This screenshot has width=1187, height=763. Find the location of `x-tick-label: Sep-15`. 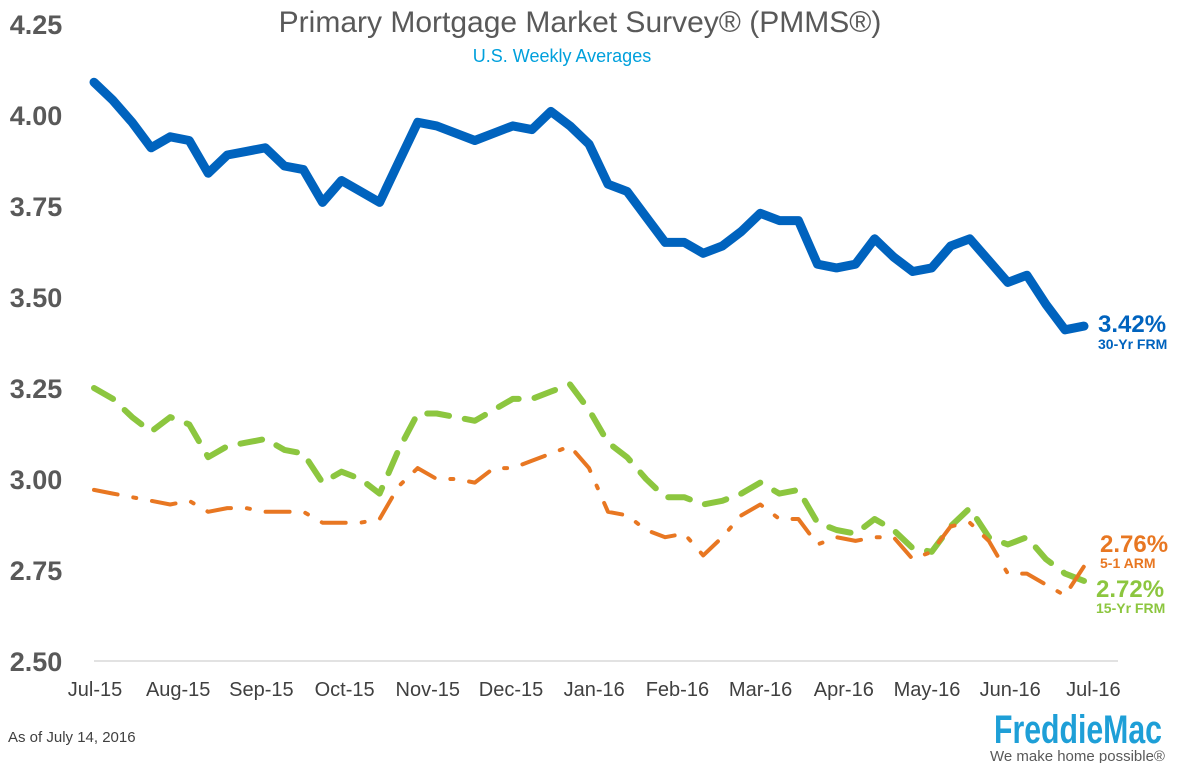

x-tick-label: Sep-15 is located at coordinates (261, 690).